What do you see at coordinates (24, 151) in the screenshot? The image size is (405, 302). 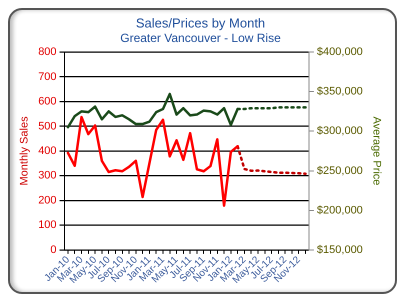 I see `y-axis-title: Monthly Sales` at bounding box center [24, 151].